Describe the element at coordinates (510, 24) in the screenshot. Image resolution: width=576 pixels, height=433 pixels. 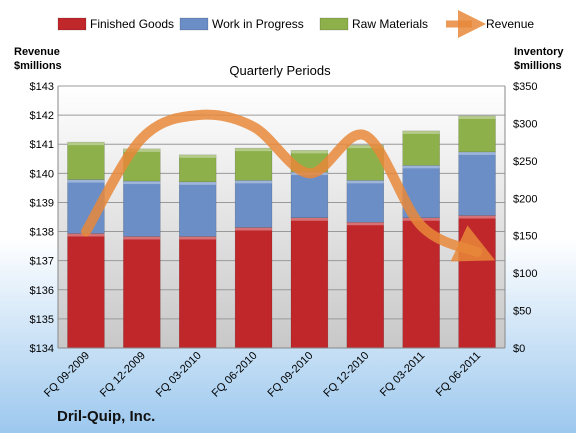
I see `legend-label-revenue: Revenue` at that location.